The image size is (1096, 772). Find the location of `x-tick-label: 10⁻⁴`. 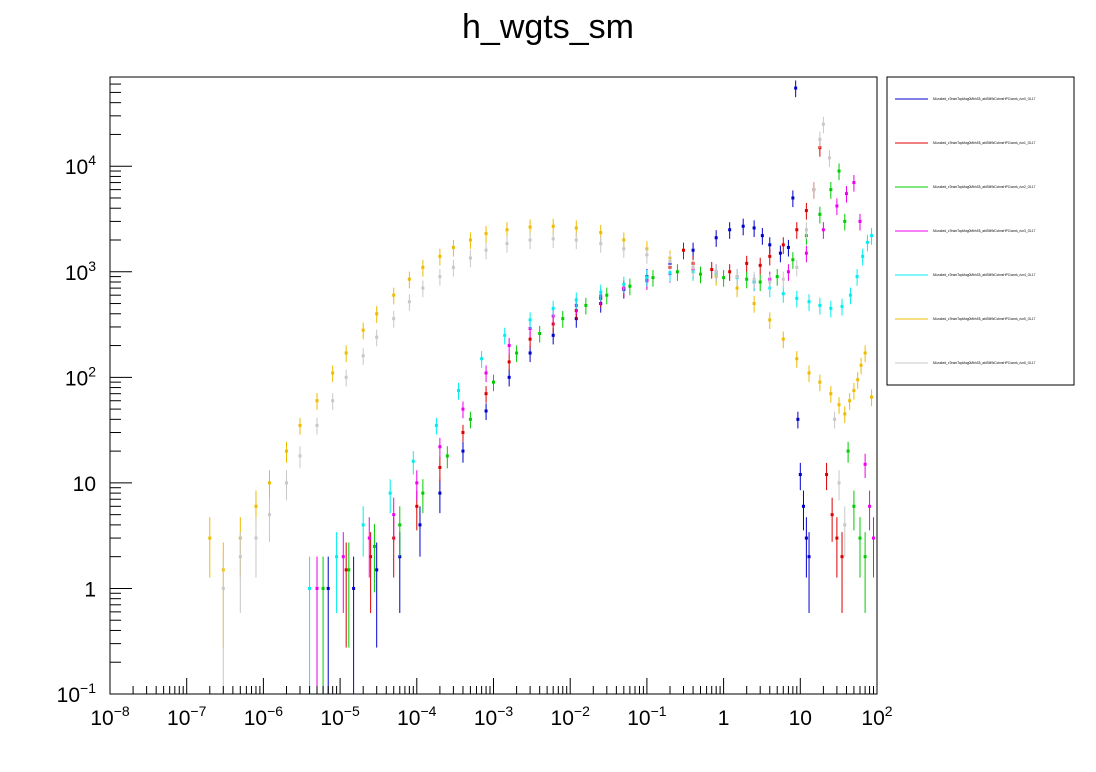

x-tick-label: 10⁻⁴ is located at coordinates (417, 716).